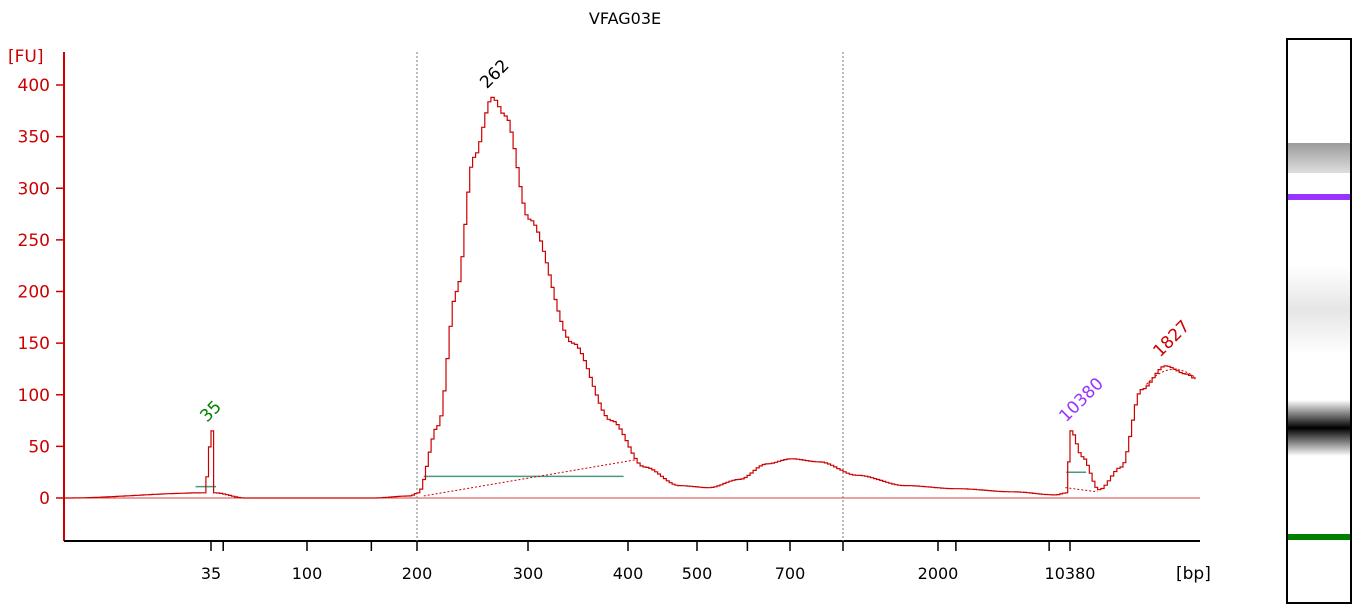 The height and width of the screenshot is (609, 1361). I want to click on x-tick-label: 35, so click(211, 573).